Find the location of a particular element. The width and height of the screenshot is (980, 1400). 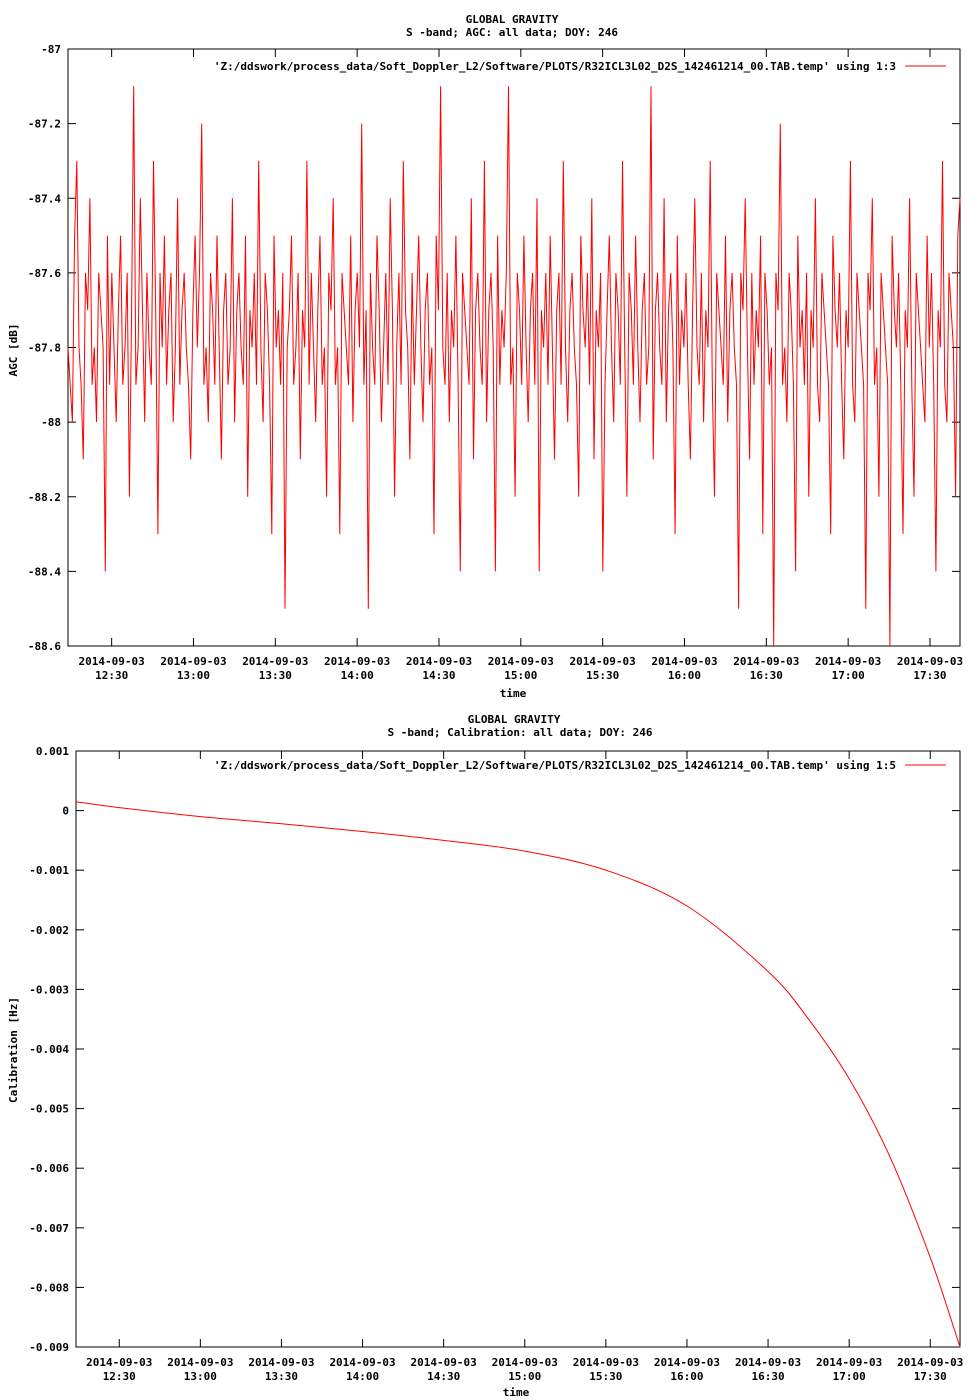

y-tick-label: -0.007 is located at coordinates (49, 1228).